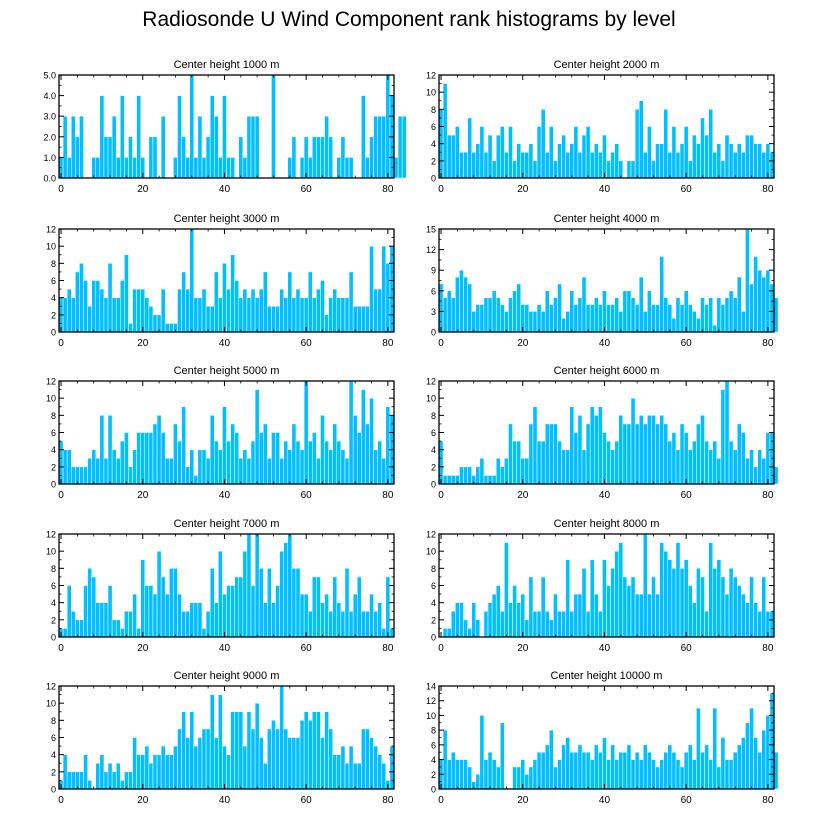  I want to click on panel-title: Center height 8000 m, so click(607, 524).